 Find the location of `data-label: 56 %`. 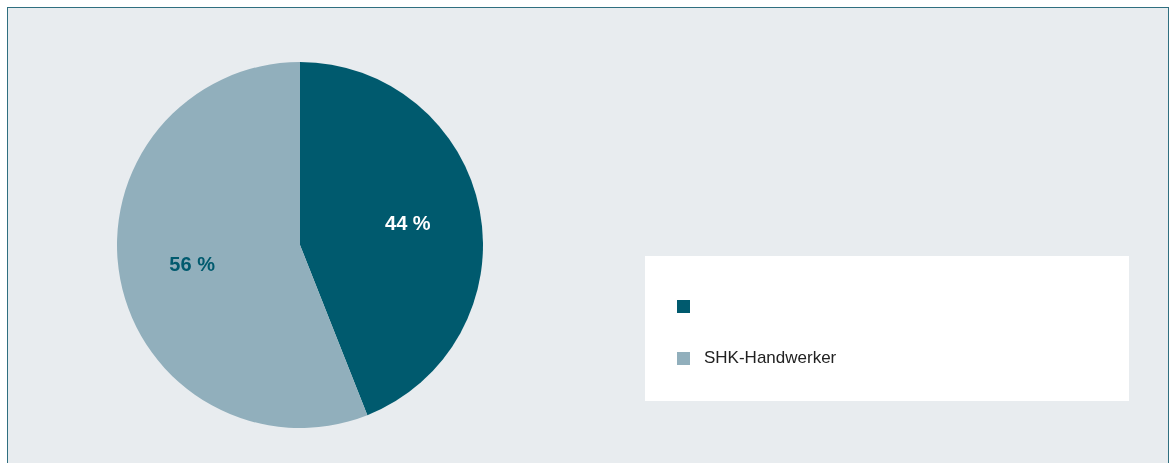

data-label: 56 % is located at coordinates (192, 264).